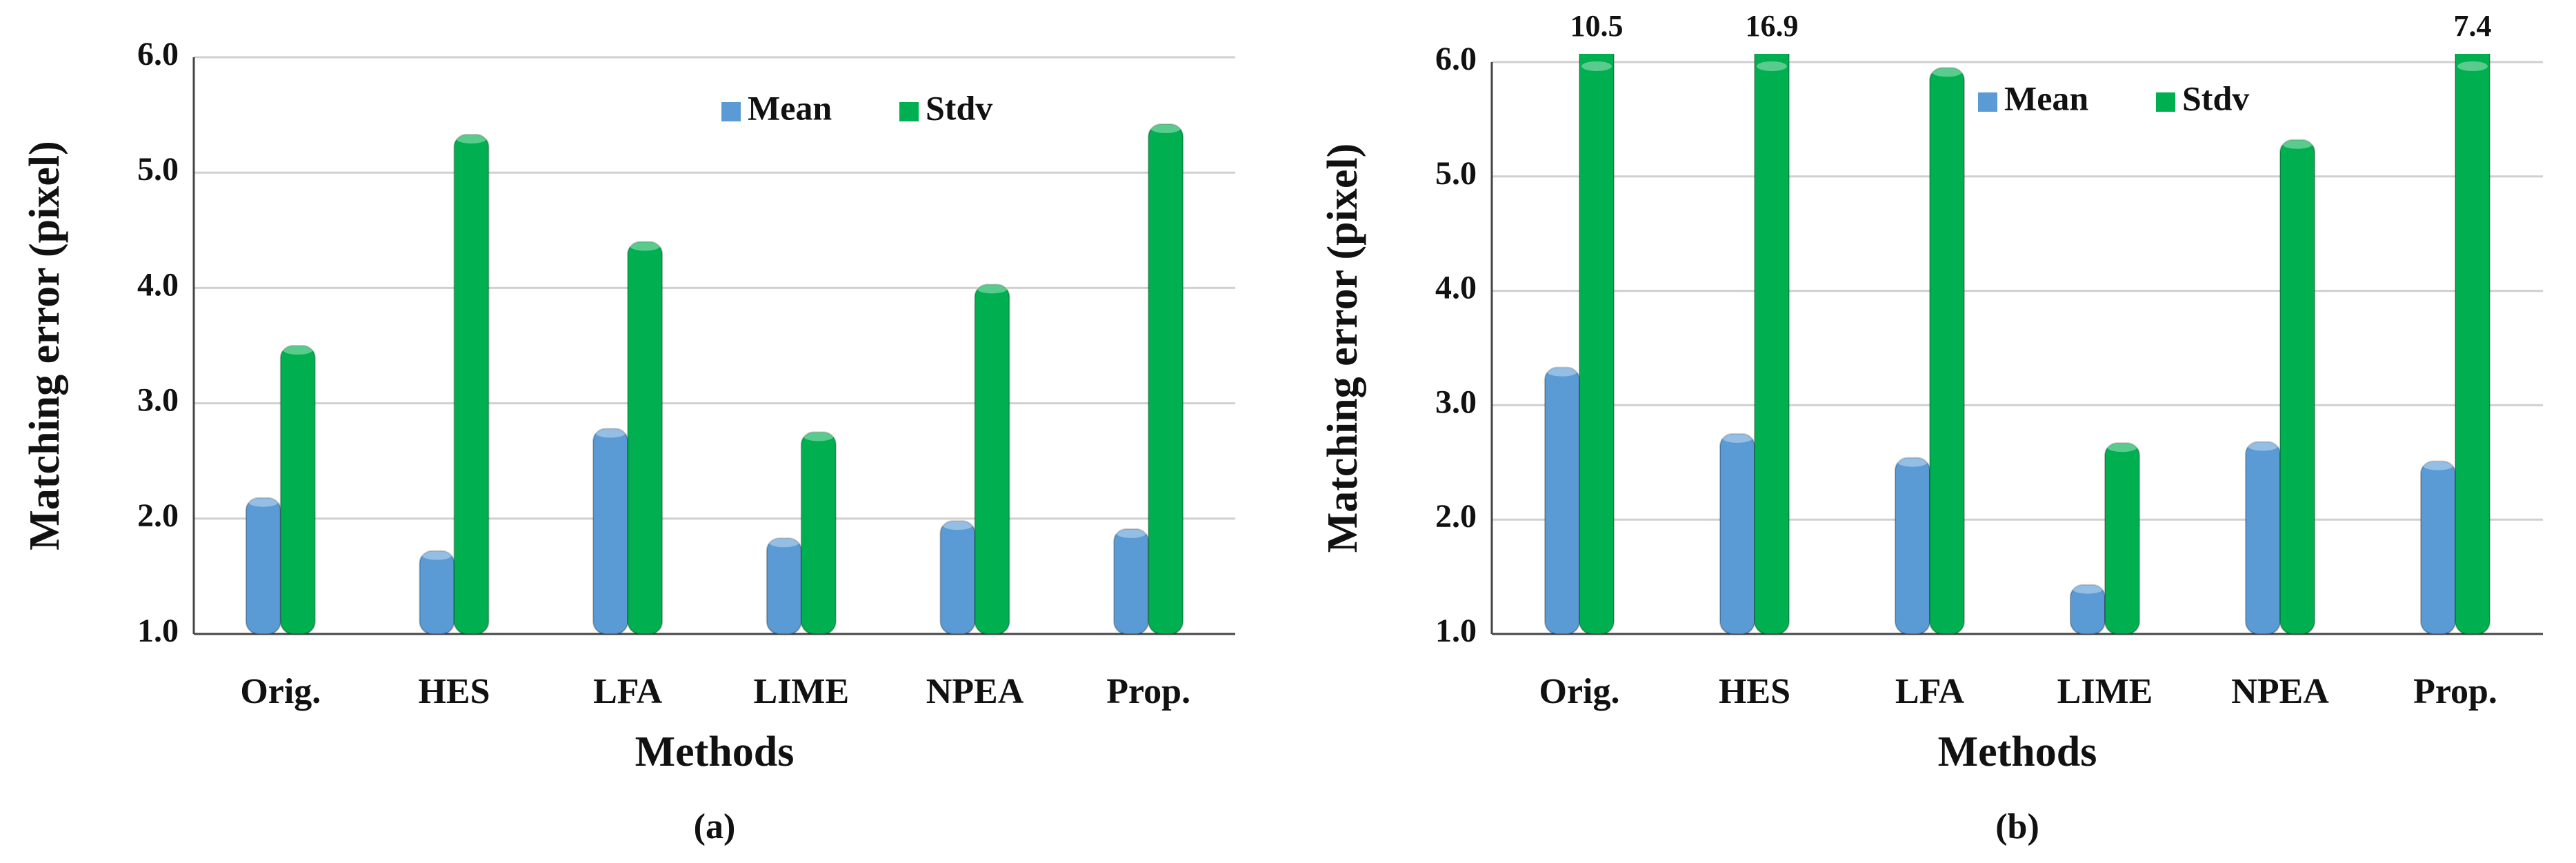 This screenshot has height=863, width=2576. I want to click on caption: (a), so click(715, 826).